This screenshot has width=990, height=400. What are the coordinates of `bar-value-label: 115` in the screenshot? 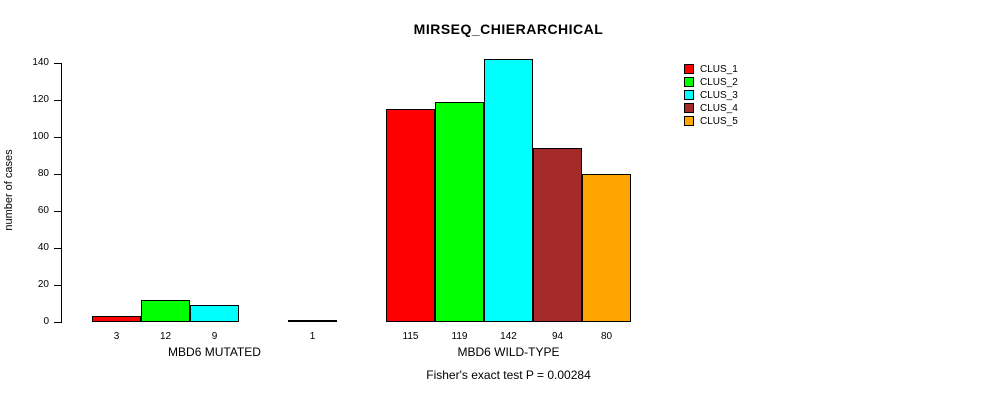 It's located at (410, 336).